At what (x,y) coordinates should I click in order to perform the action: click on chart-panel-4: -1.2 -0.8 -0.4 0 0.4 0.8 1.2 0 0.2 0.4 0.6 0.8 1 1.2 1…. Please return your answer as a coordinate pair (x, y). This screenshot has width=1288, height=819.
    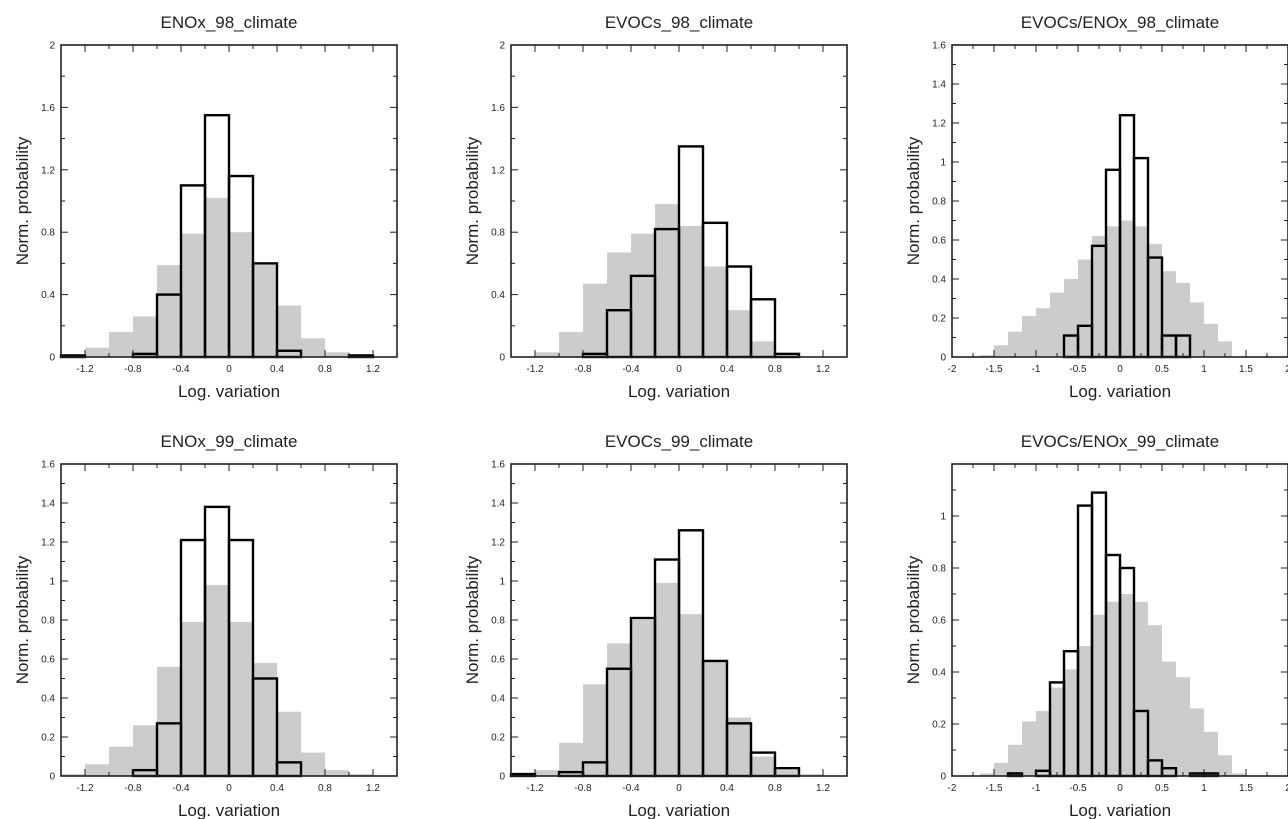
    Looking at the image, I should click on (205, 625).